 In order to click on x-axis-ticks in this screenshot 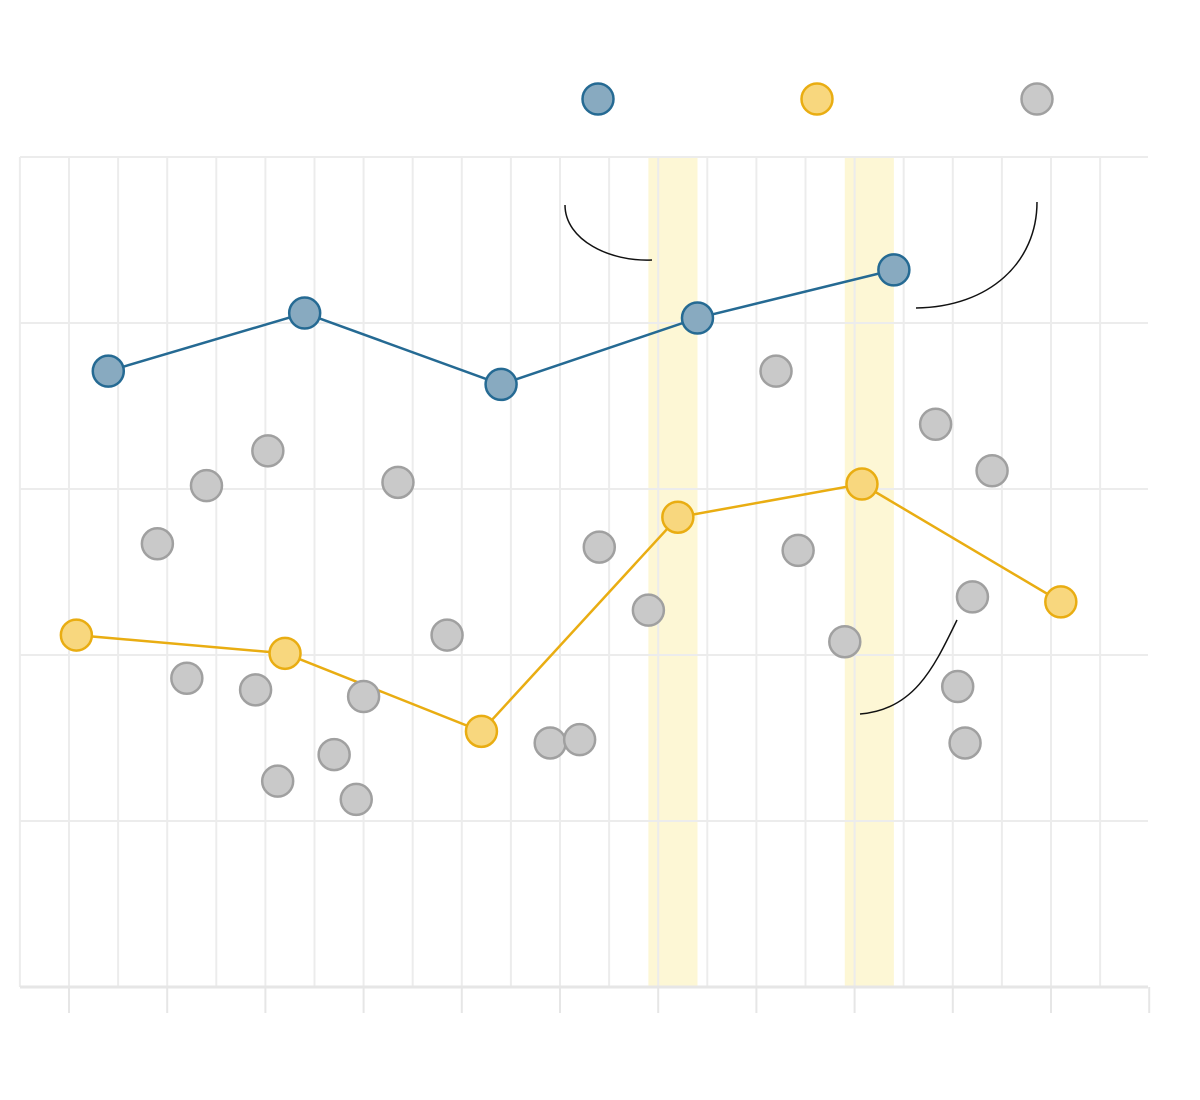, I will do `click(609, 1000)`.